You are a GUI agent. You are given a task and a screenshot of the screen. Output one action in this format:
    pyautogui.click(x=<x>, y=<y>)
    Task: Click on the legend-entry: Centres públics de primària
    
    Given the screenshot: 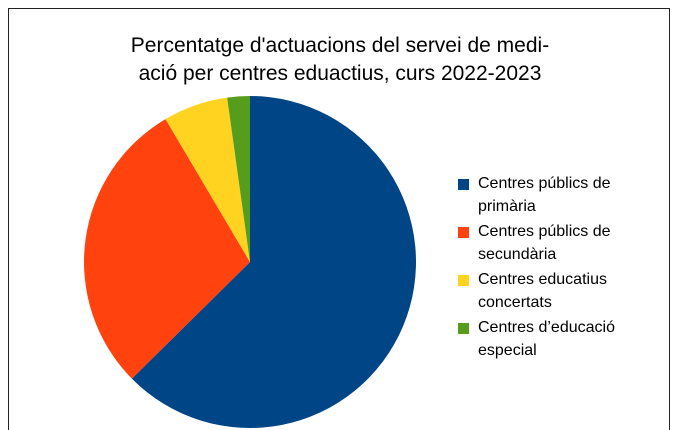 What is the action you would take?
    pyautogui.click(x=550, y=196)
    